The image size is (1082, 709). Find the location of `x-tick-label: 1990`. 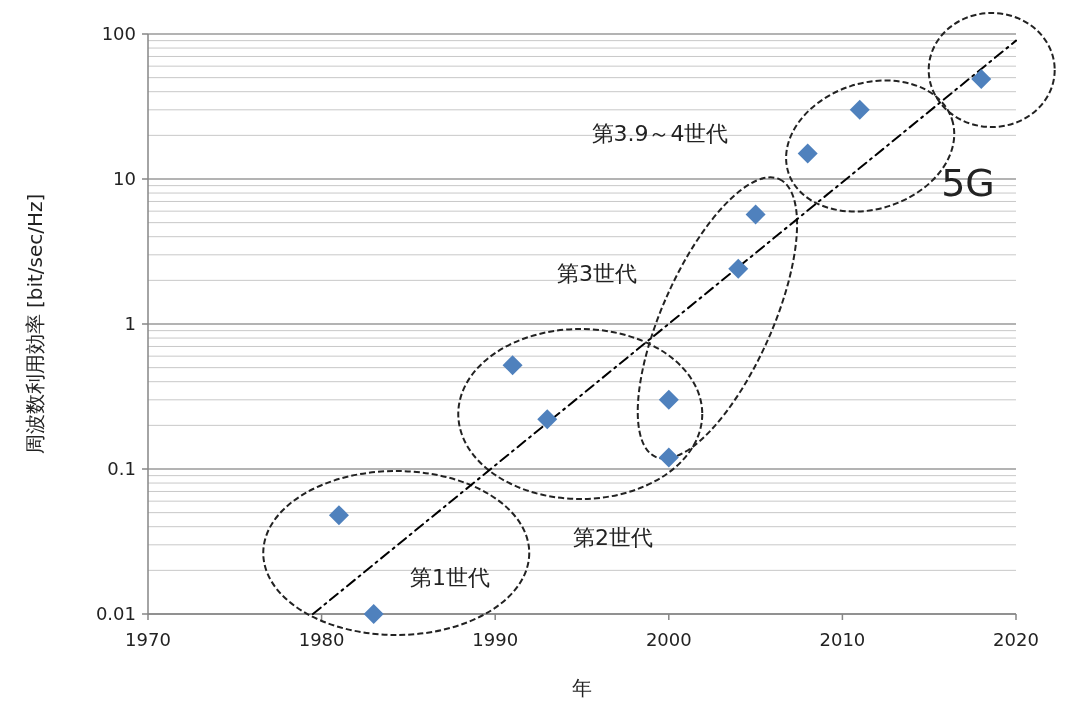

x-tick-label: 1990 is located at coordinates (495, 639).